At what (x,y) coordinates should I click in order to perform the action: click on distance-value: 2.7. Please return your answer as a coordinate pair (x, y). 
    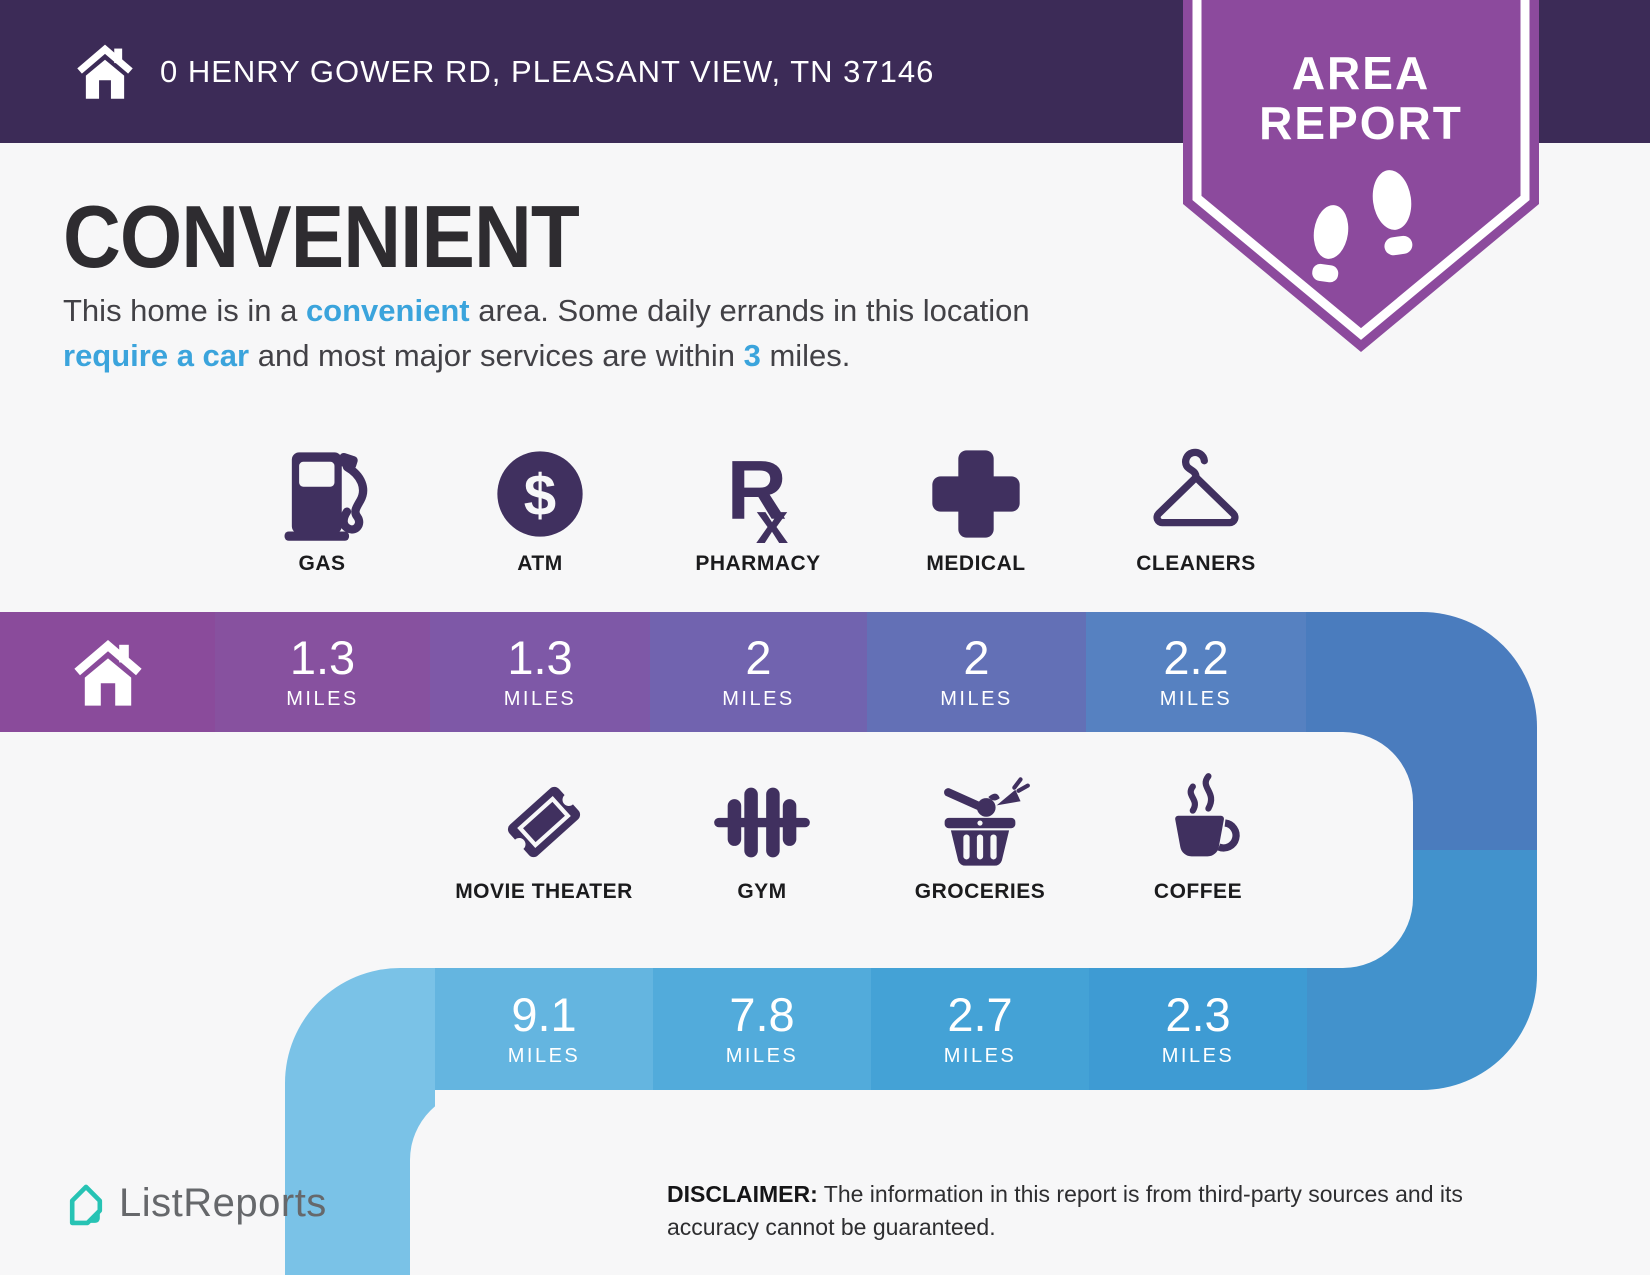
    Looking at the image, I should click on (980, 1014).